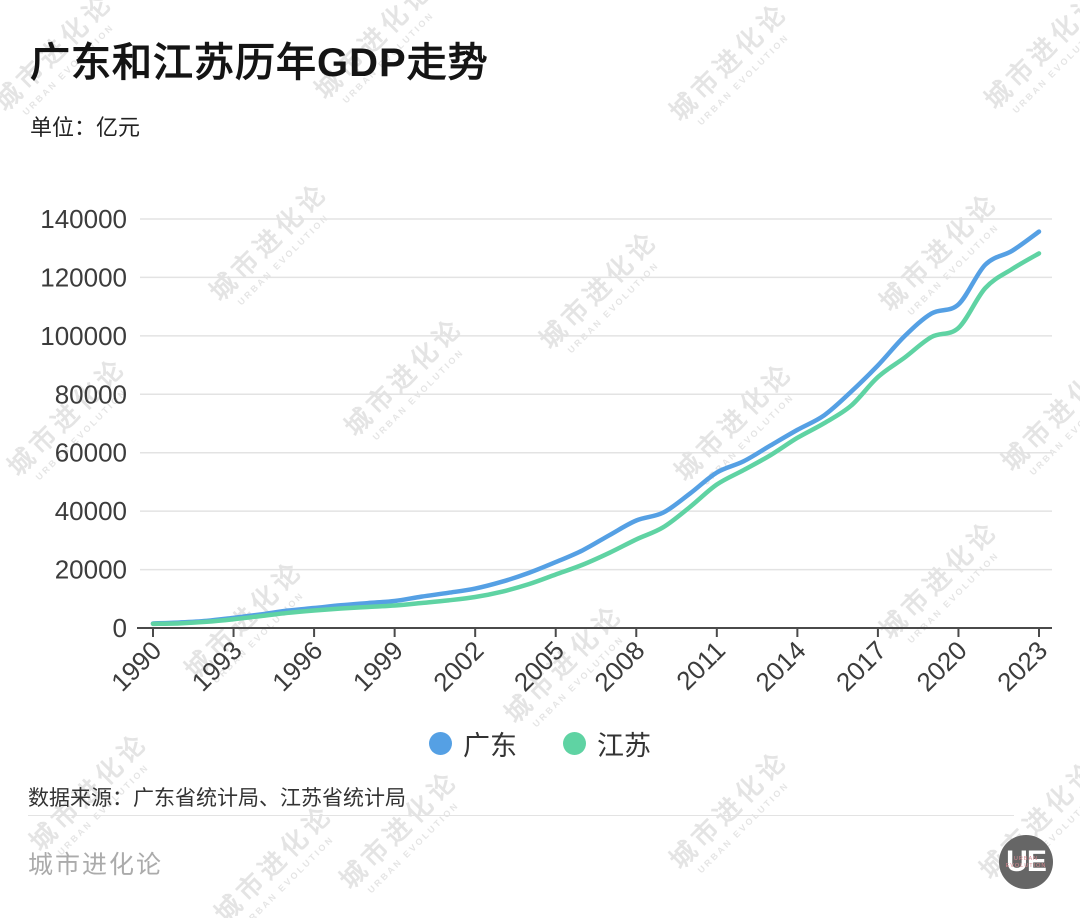  Describe the element at coordinates (136, 666) in the screenshot. I see `svg-text: 1990` at that location.